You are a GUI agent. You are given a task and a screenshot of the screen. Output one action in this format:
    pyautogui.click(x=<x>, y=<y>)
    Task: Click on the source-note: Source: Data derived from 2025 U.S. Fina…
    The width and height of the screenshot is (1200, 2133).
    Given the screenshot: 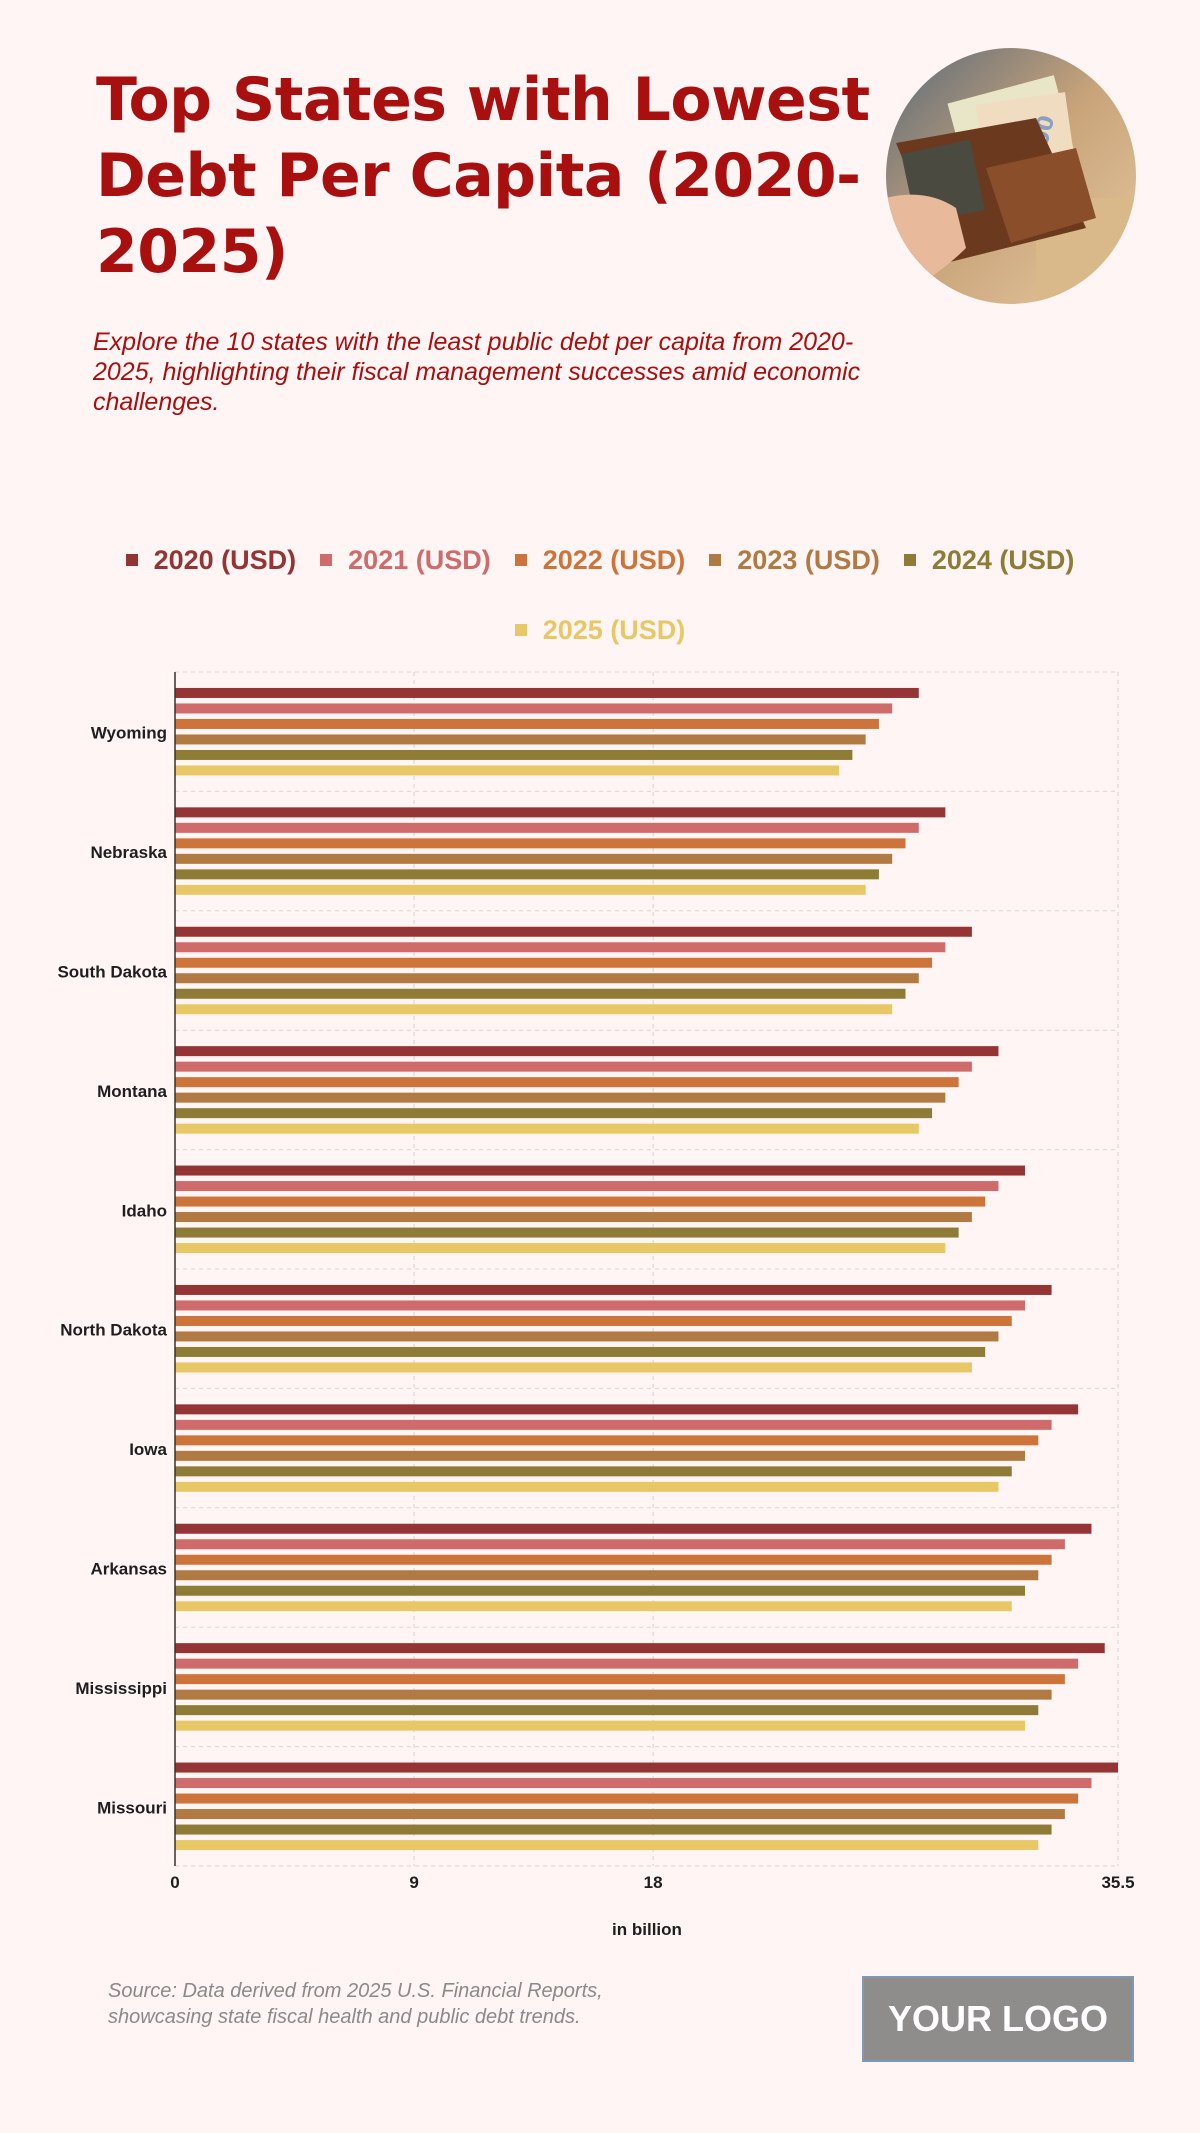 What is the action you would take?
    pyautogui.click(x=355, y=2004)
    